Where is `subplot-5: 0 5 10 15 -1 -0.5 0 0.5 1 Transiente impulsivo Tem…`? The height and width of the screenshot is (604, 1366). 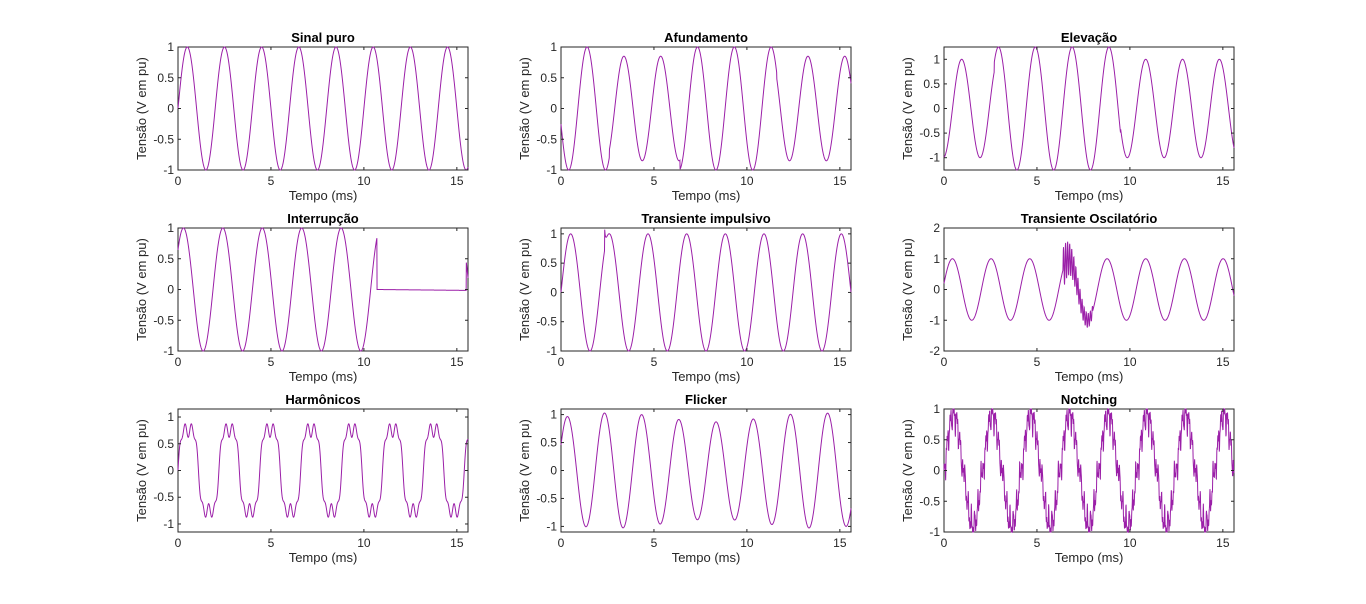 subplot-5: 0 5 10 15 -1 -0.5 0 0.5 1 Transiente impulsivo Tem… is located at coordinates (684, 297).